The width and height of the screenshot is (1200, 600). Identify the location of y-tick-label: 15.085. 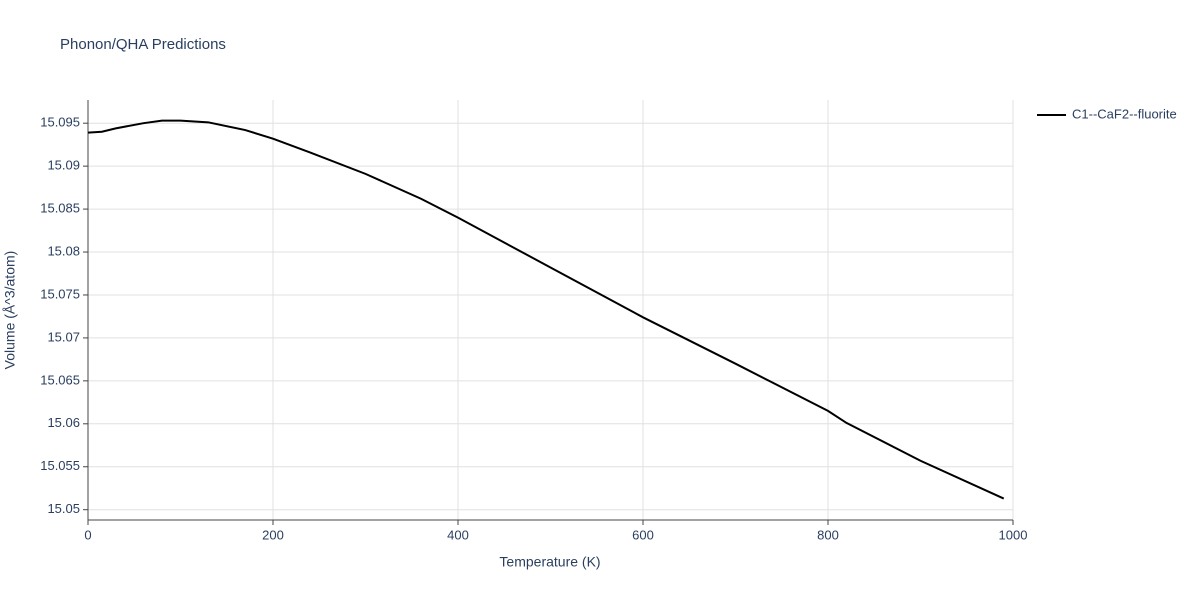
(60, 208).